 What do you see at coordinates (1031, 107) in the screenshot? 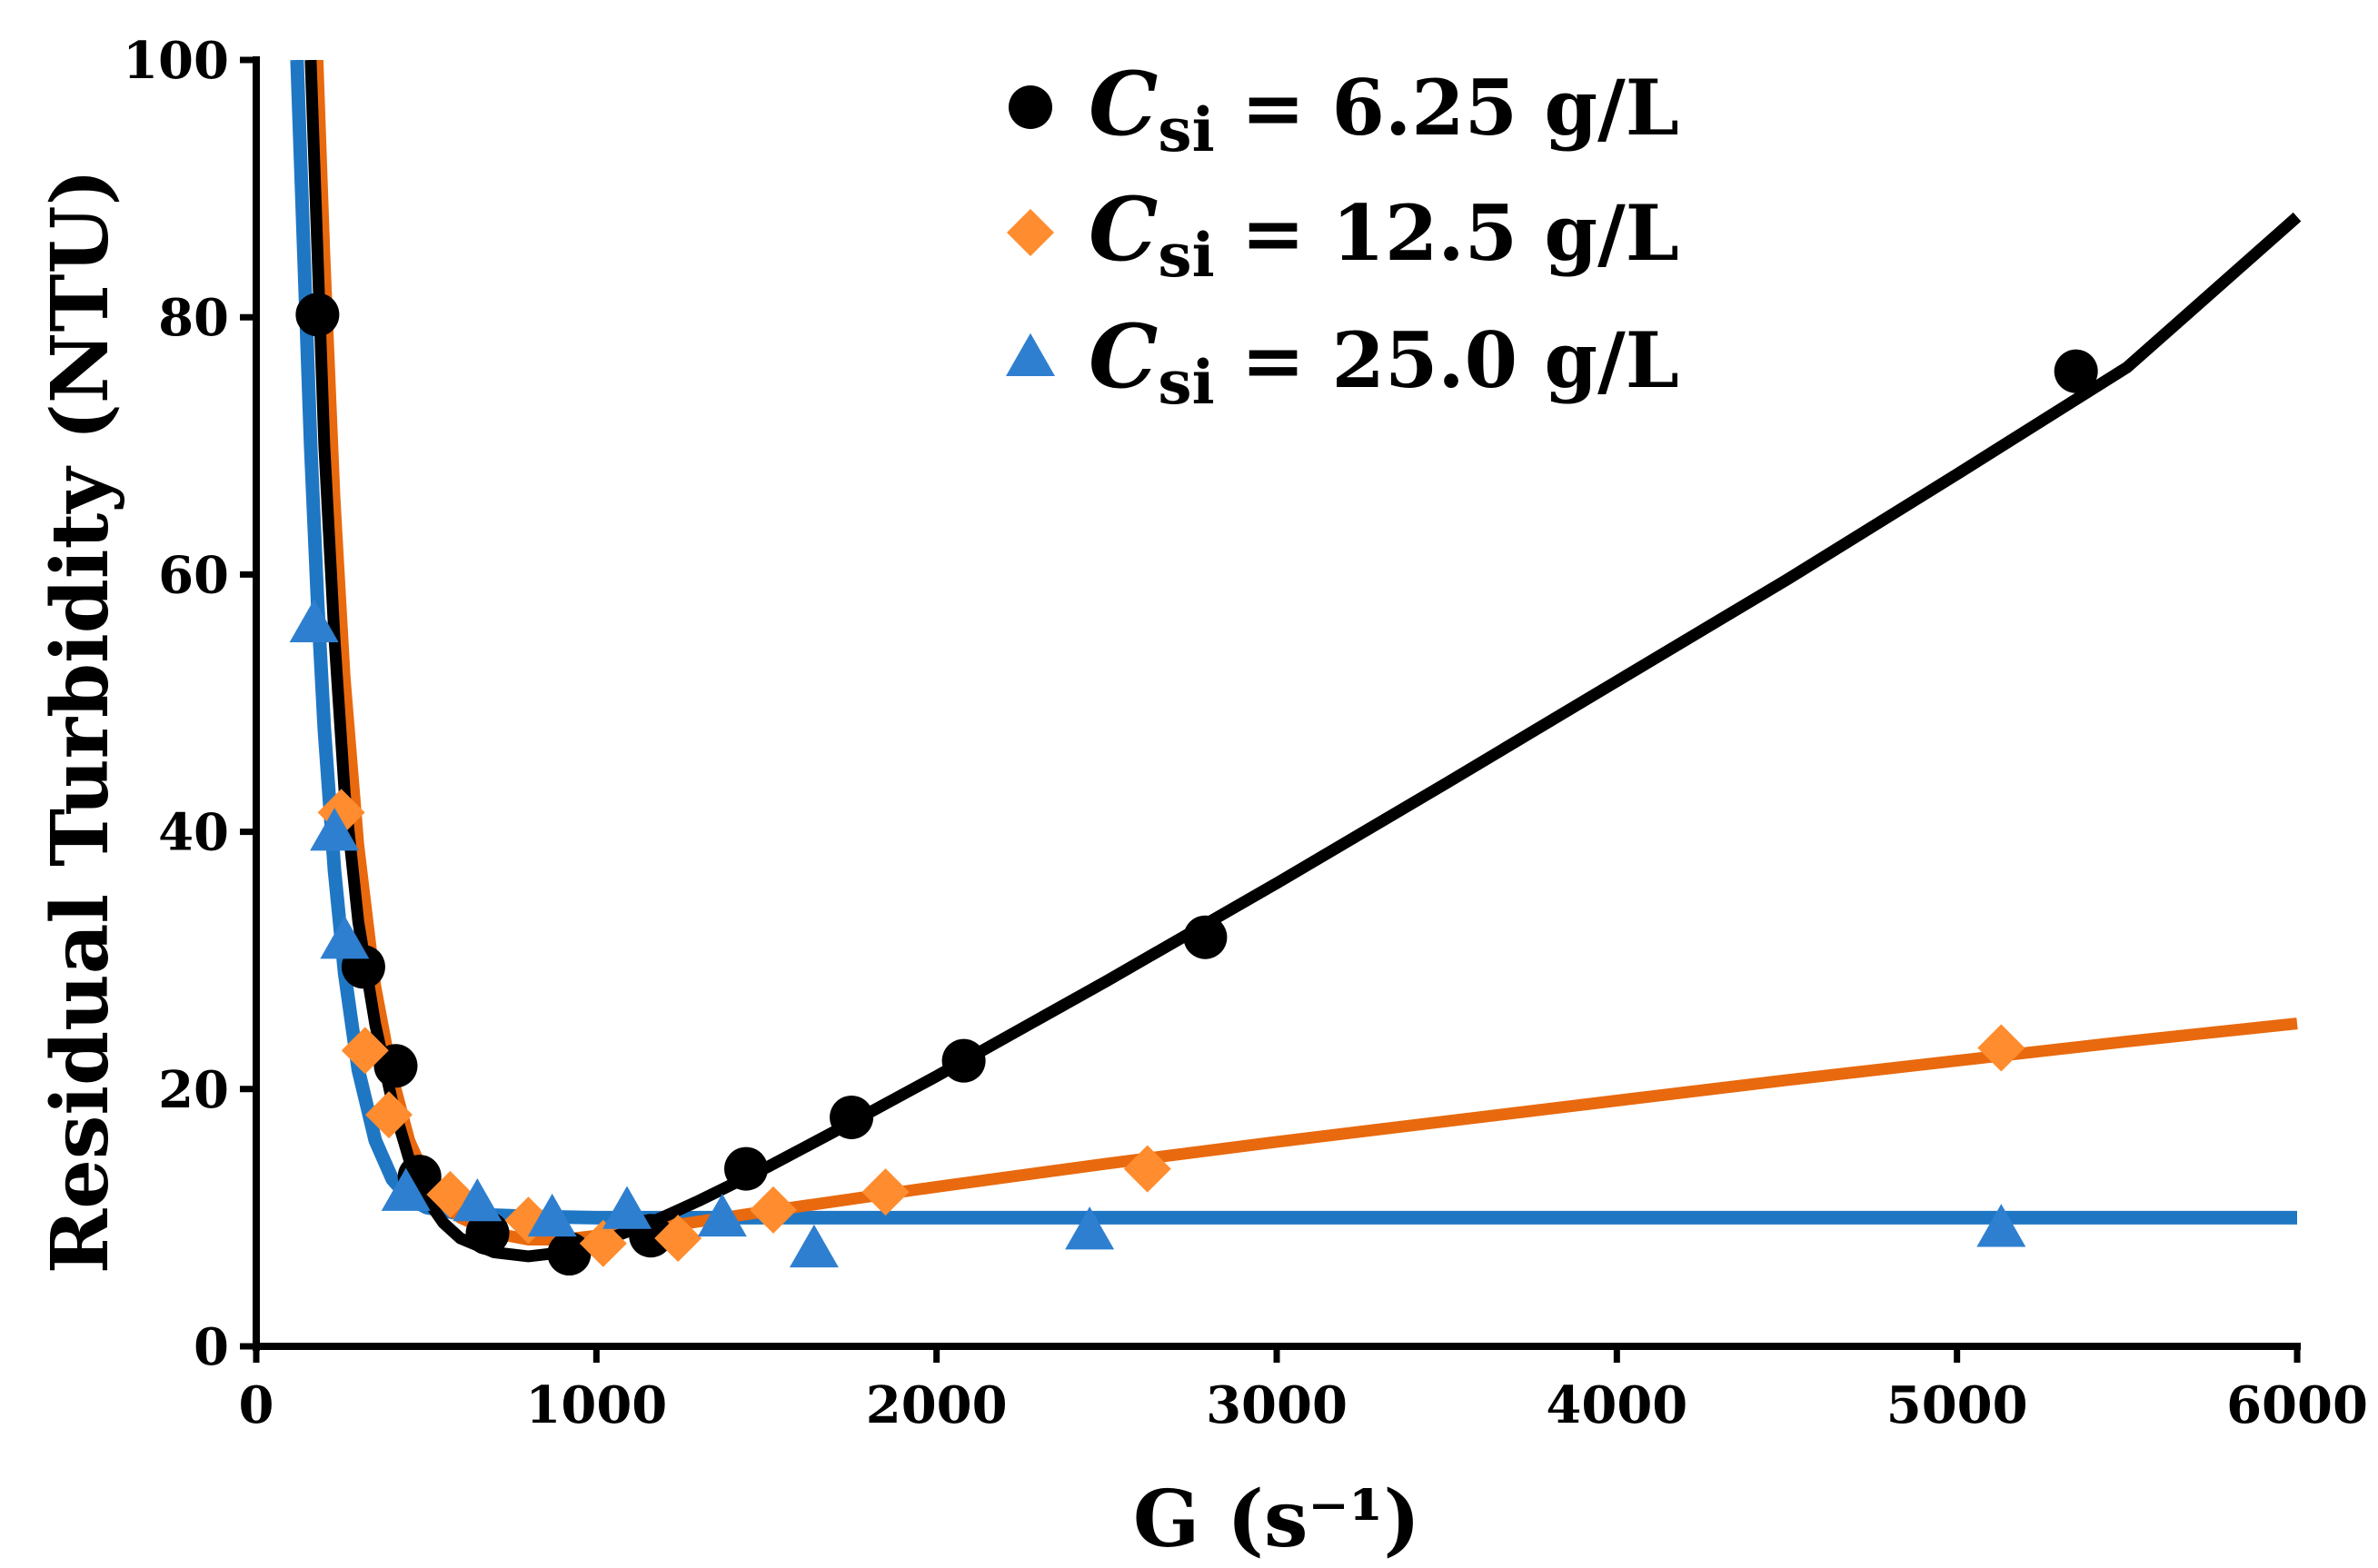
I see `legend-marker-circle` at bounding box center [1031, 107].